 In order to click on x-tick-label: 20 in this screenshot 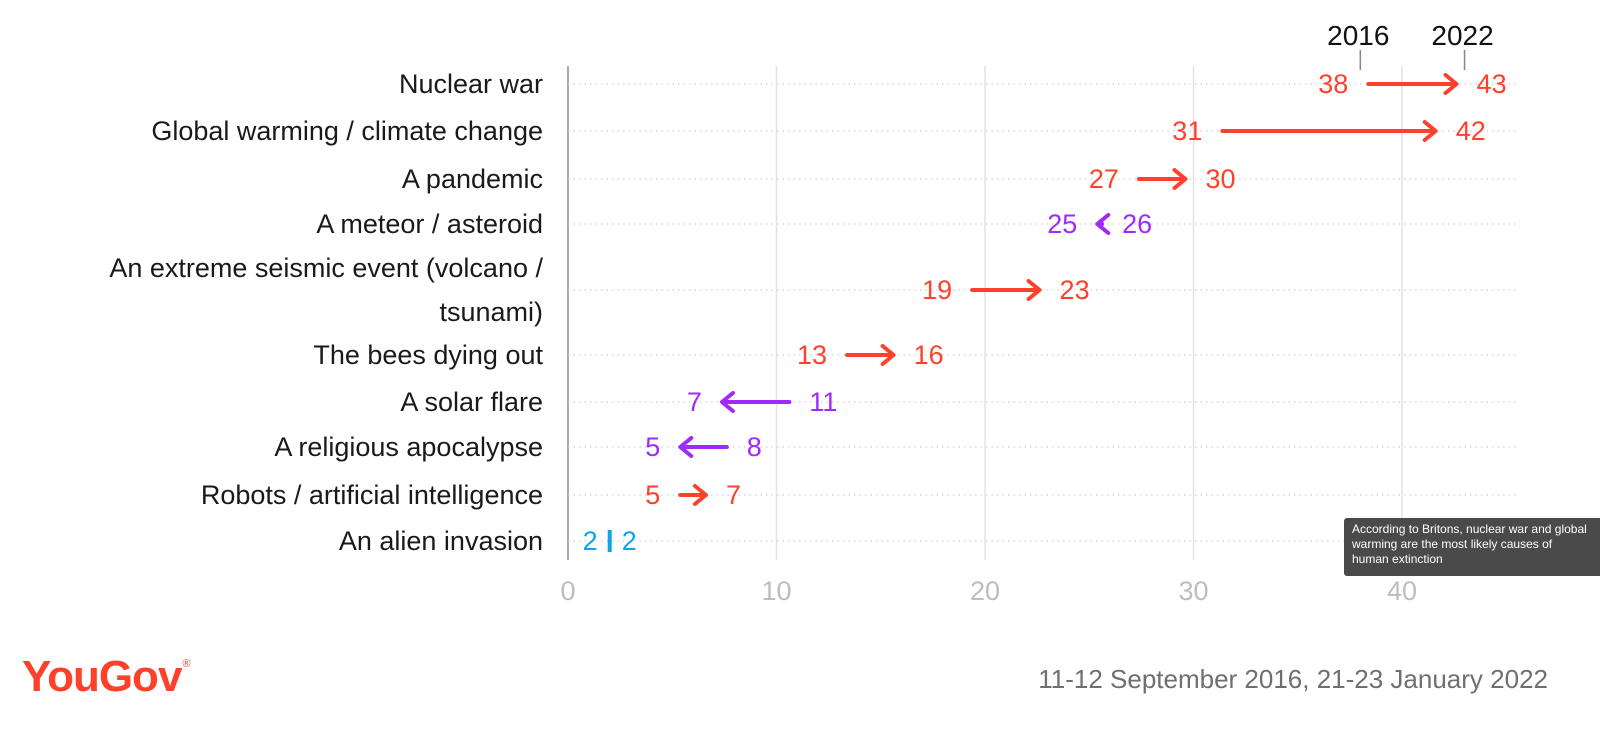, I will do `click(985, 591)`.